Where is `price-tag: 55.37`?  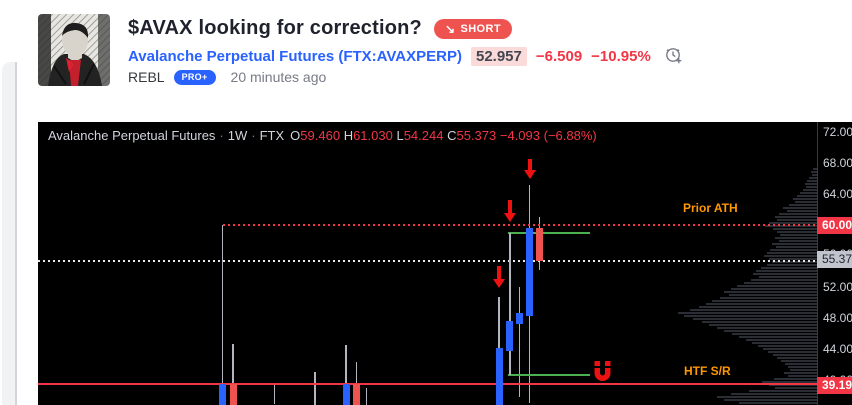
price-tag: 55.37 is located at coordinates (834, 259).